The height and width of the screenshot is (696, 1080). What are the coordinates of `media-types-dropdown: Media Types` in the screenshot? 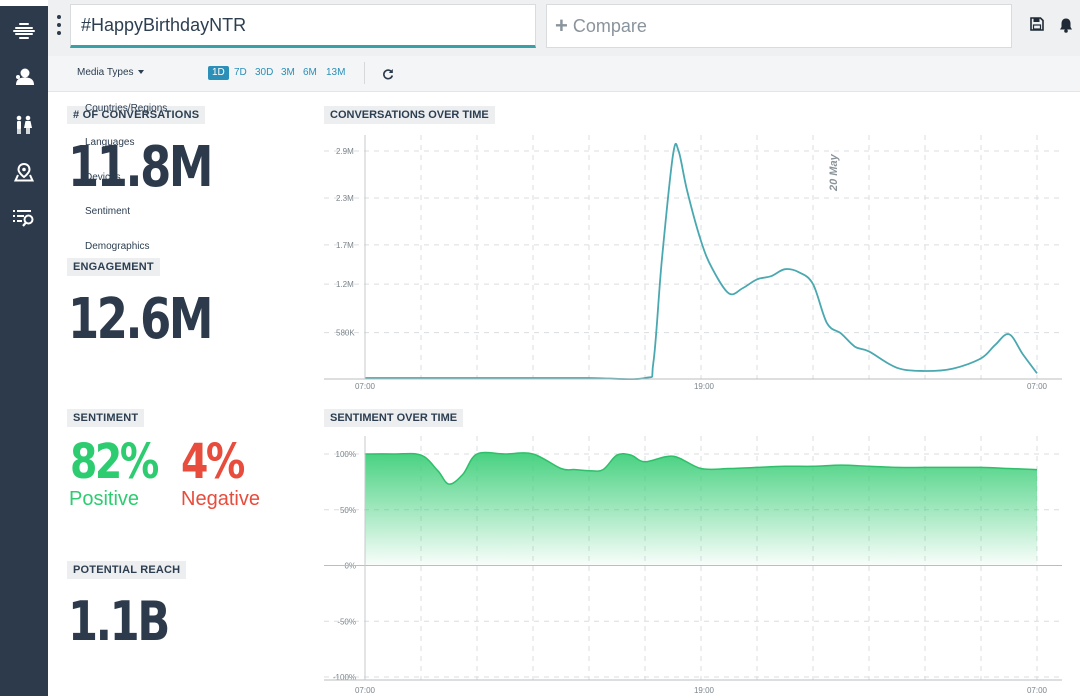 It's located at (110, 72).